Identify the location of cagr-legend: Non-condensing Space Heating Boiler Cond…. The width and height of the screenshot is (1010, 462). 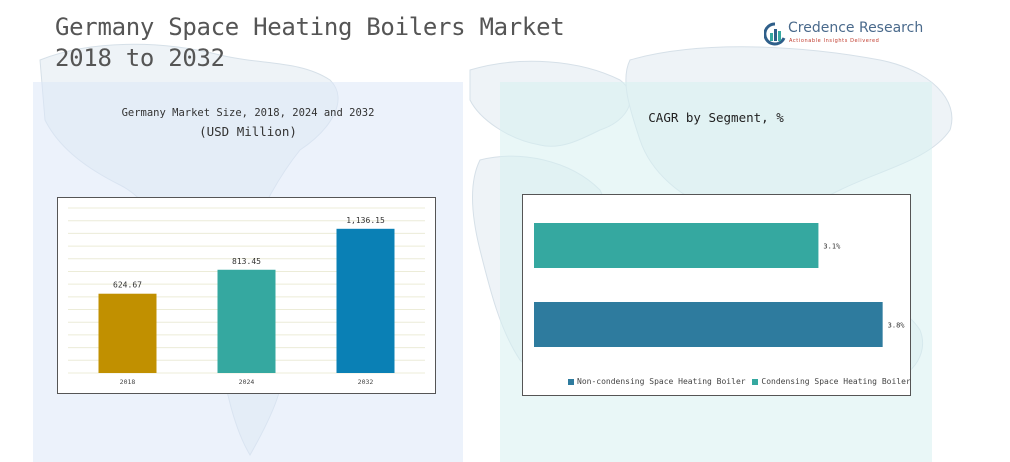
(740, 381).